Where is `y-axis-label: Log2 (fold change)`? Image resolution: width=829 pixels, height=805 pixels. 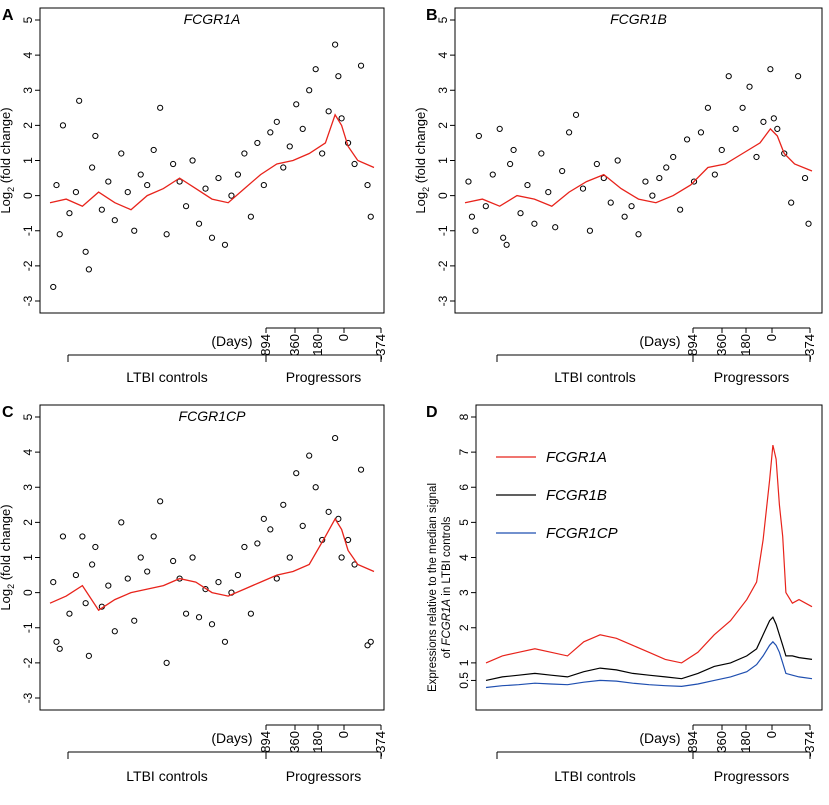 y-axis-label: Log2 (fold change) is located at coordinates (422, 160).